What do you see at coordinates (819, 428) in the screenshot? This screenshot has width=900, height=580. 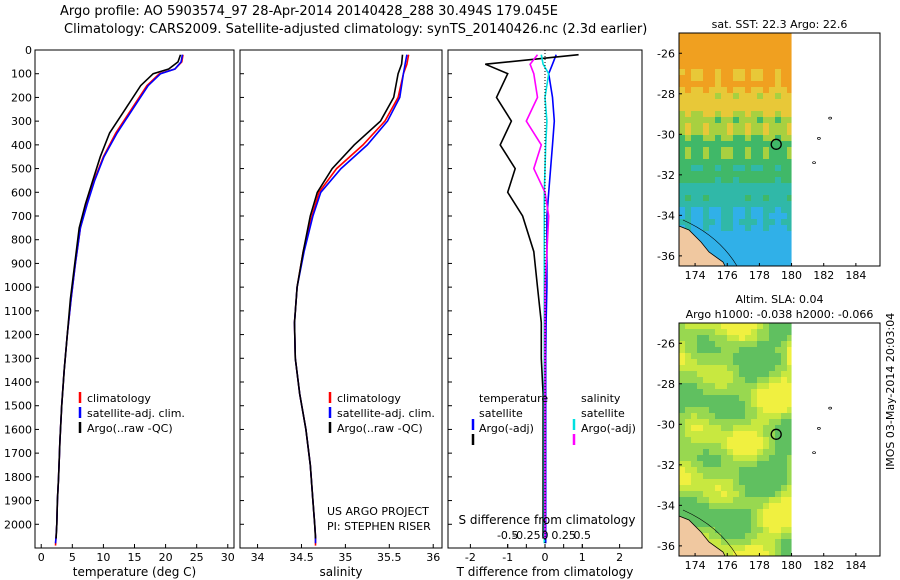 I see `island-outline` at bounding box center [819, 428].